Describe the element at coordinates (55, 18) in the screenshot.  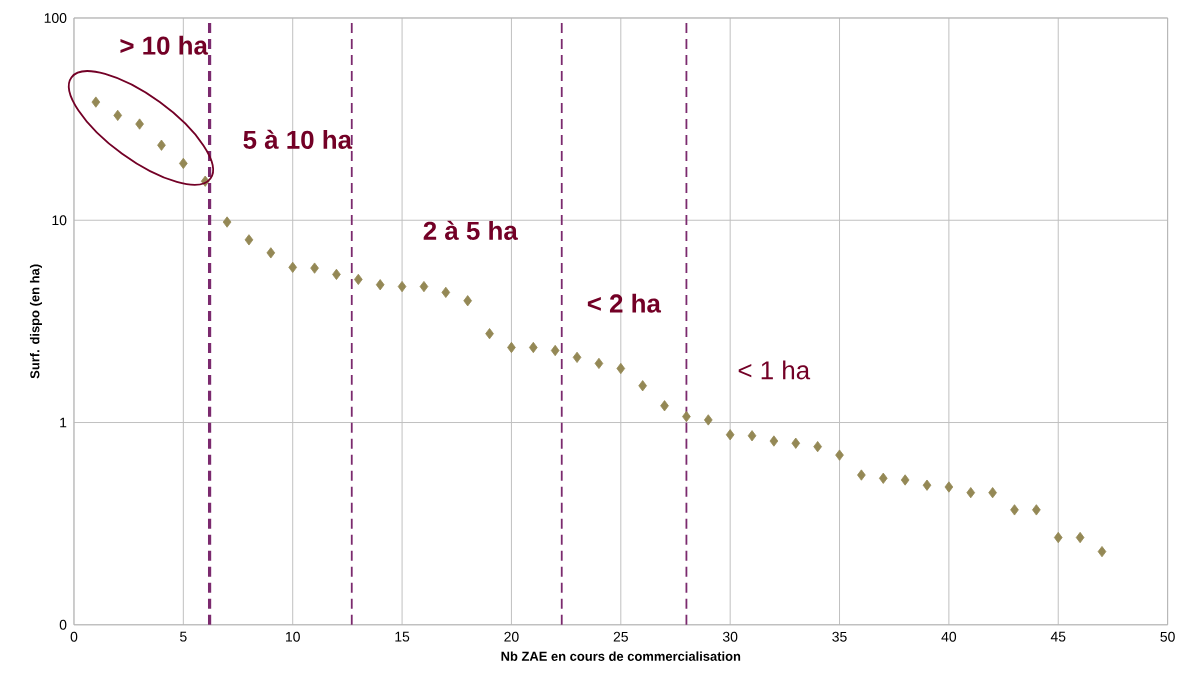
I see `y-tick-label: 100` at that location.